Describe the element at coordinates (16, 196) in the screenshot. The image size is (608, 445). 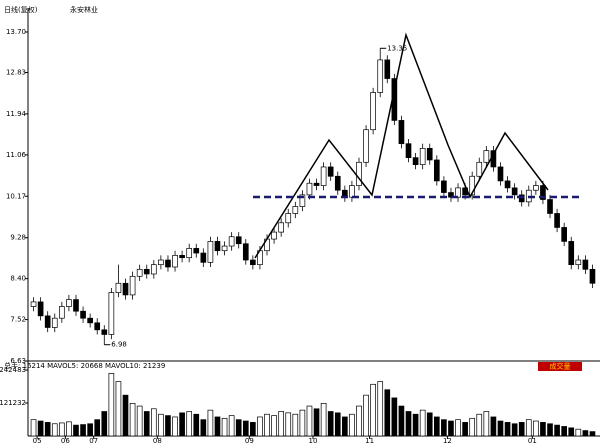
I see `y-tick-label: 10.17` at that location.